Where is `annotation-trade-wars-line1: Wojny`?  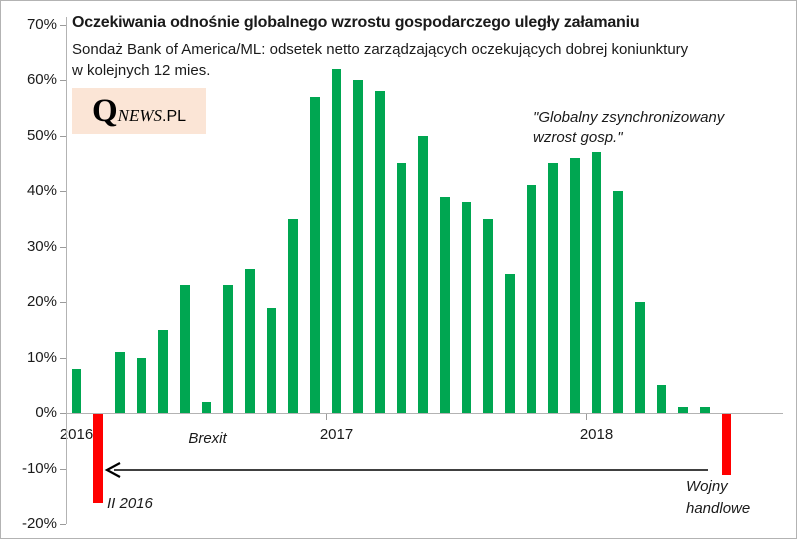
annotation-trade-wars-line1: Wojny is located at coordinates (707, 486).